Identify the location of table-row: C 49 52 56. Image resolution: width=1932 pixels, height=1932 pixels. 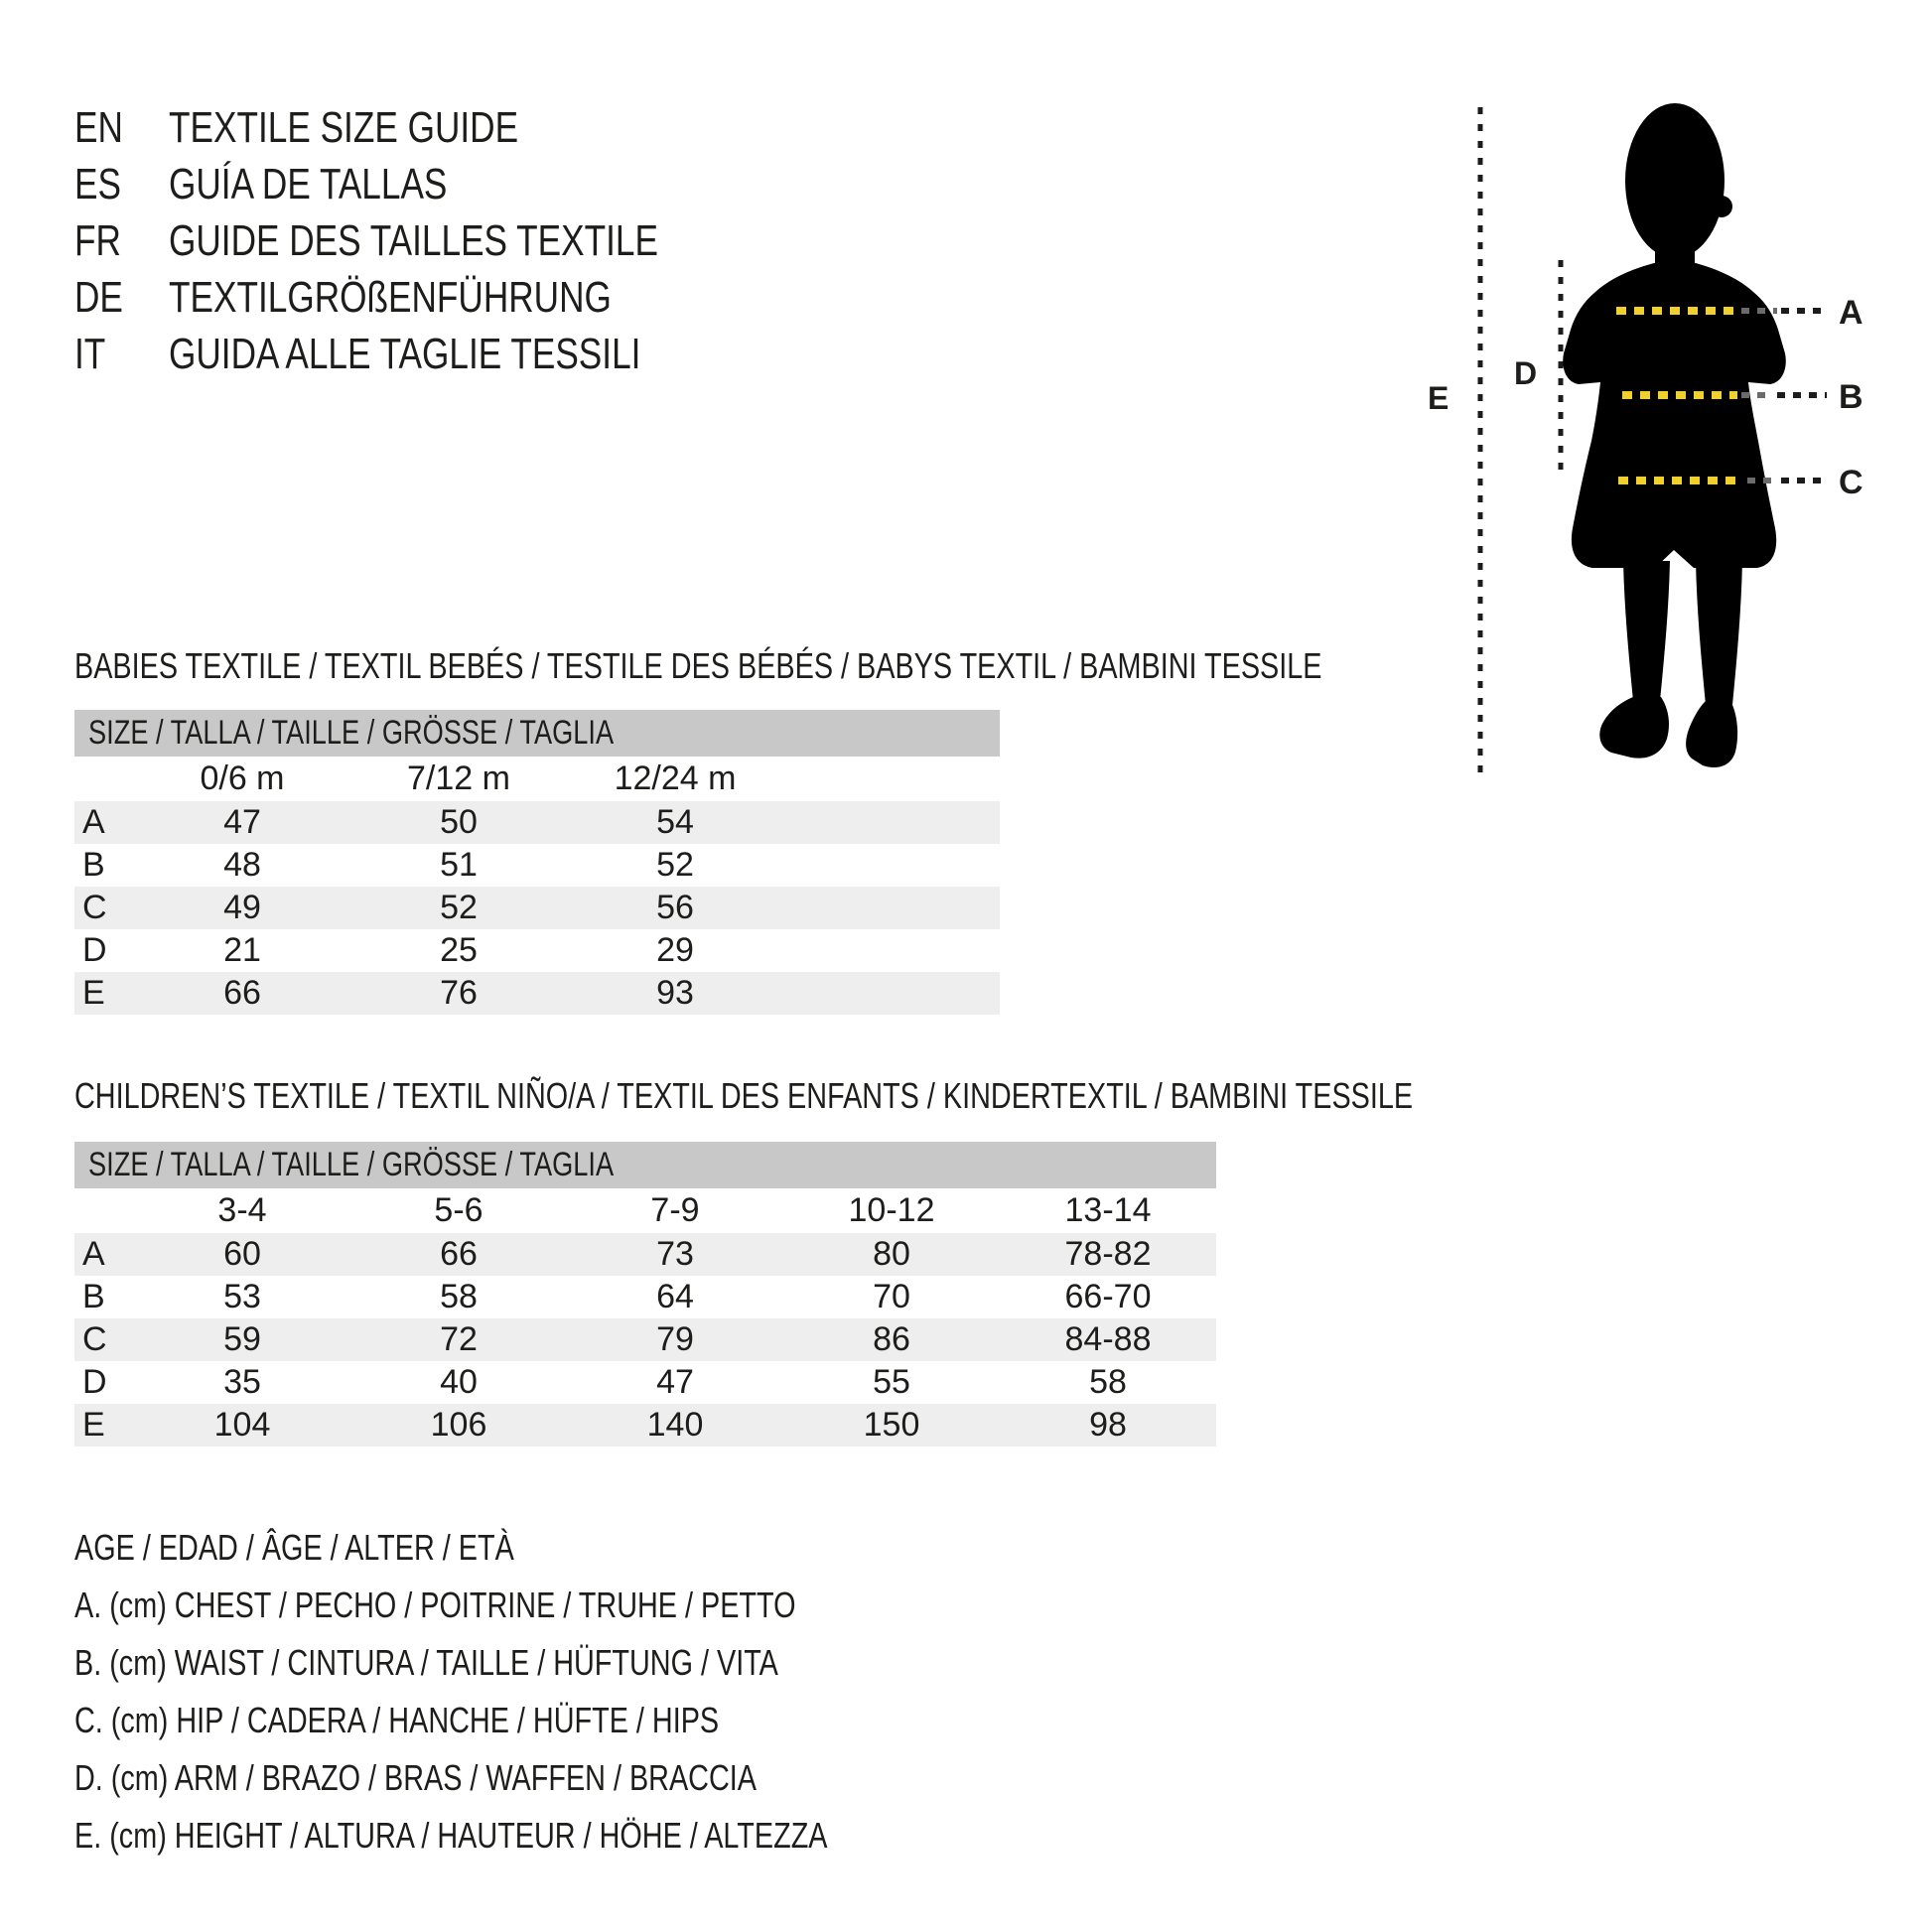
(537, 908).